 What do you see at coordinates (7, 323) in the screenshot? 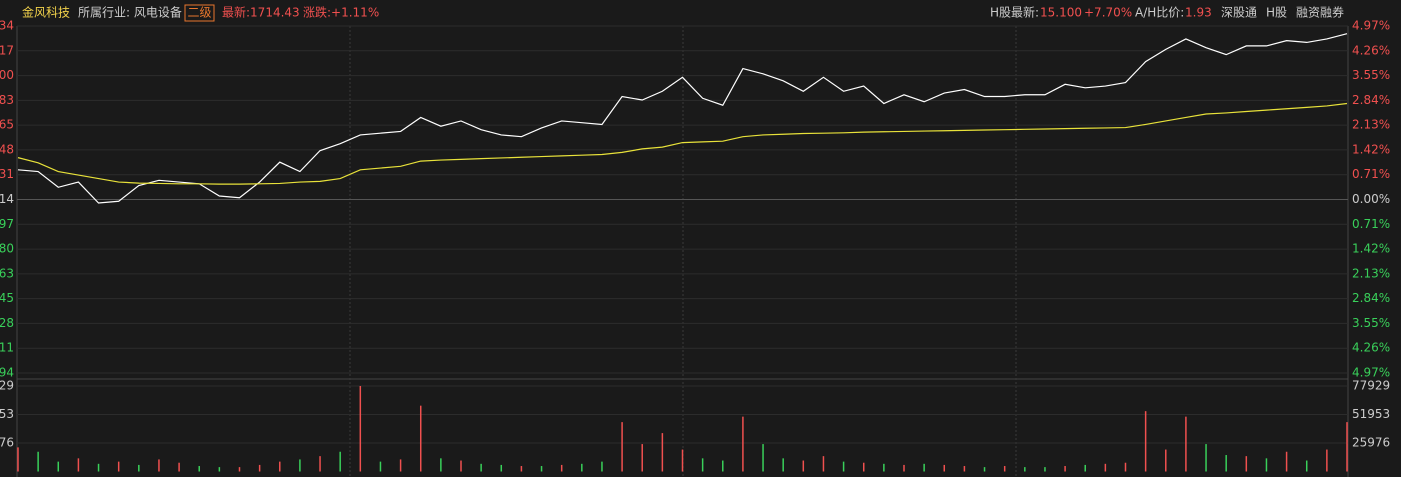
I see `y-left-label: 28` at bounding box center [7, 323].